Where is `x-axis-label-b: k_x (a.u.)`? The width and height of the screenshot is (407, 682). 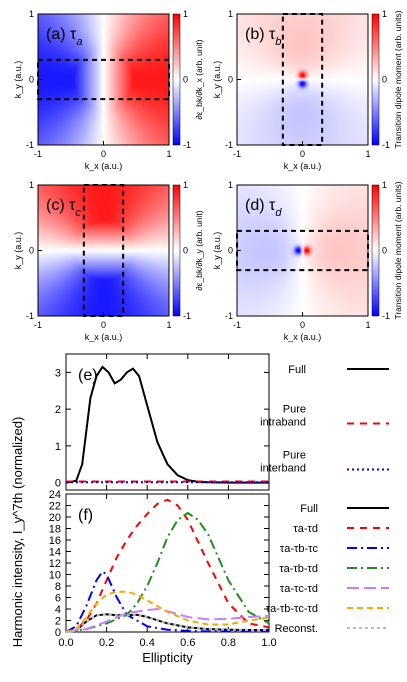
x-axis-label-b: k_x (a.u.) is located at coordinates (303, 166).